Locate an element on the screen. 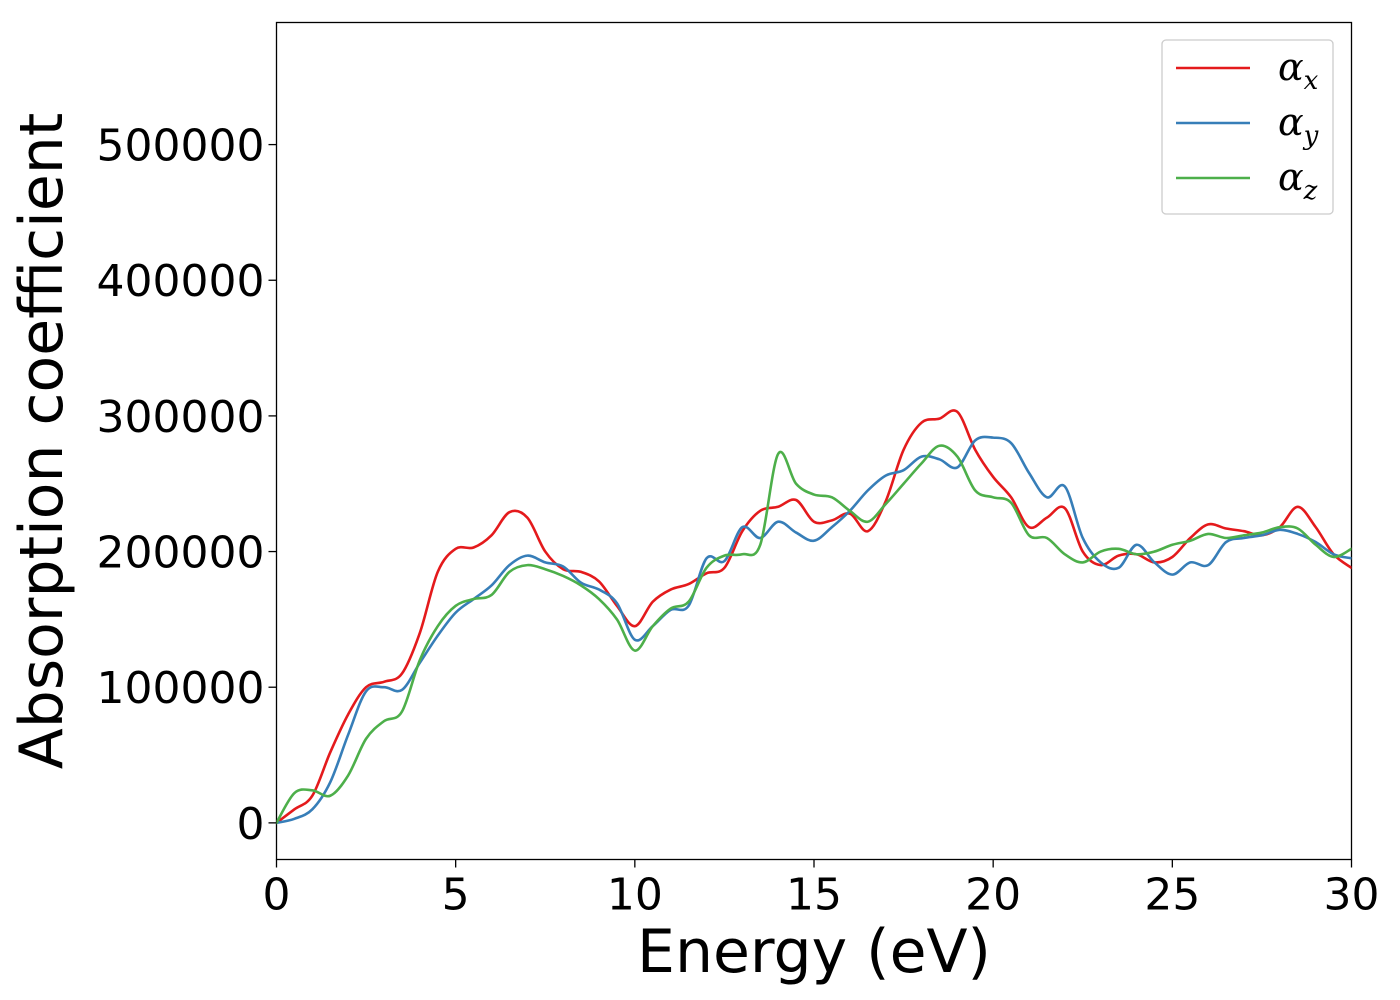 This screenshot has height=1000, width=1400. y-tick-label: 500000 is located at coordinates (181, 146).